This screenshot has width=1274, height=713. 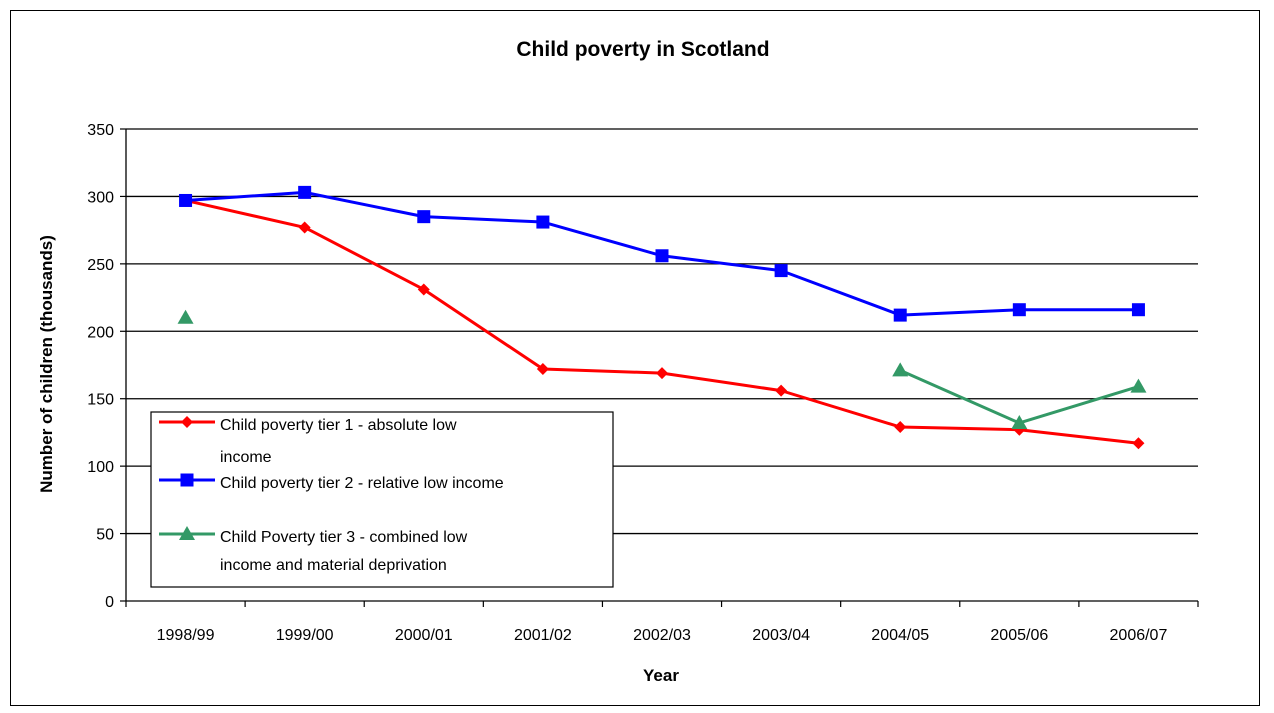 What do you see at coordinates (543, 635) in the screenshot?
I see `x-tick-label: 2001/02` at bounding box center [543, 635].